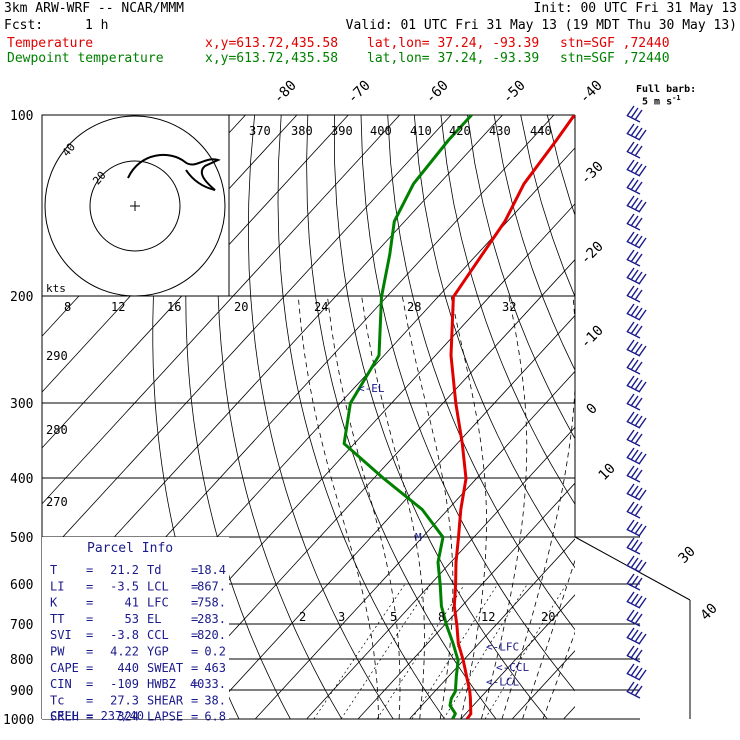 The image size is (740, 740). What do you see at coordinates (215, 668) in the screenshot?
I see `parcel-value: 463` at bounding box center [215, 668].